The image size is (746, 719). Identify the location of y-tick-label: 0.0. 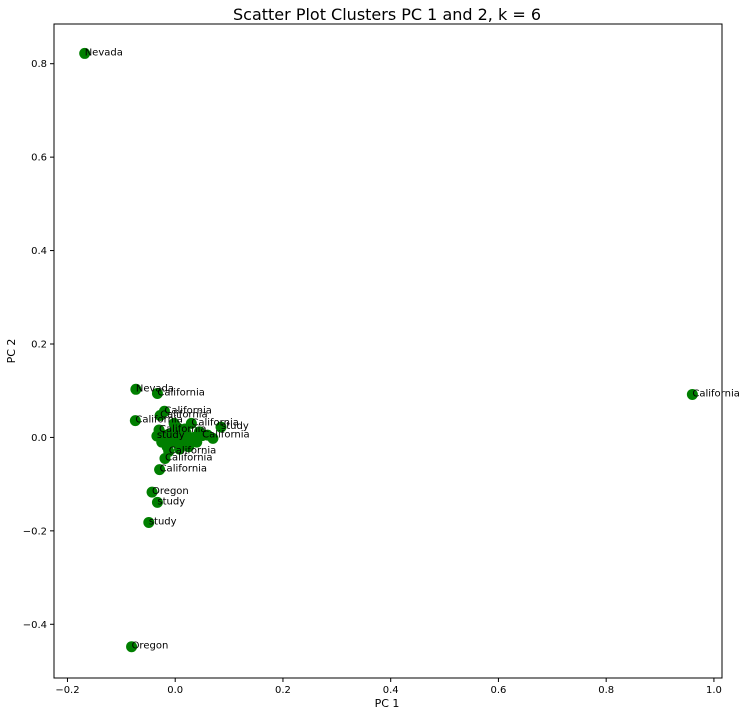
(39, 438).